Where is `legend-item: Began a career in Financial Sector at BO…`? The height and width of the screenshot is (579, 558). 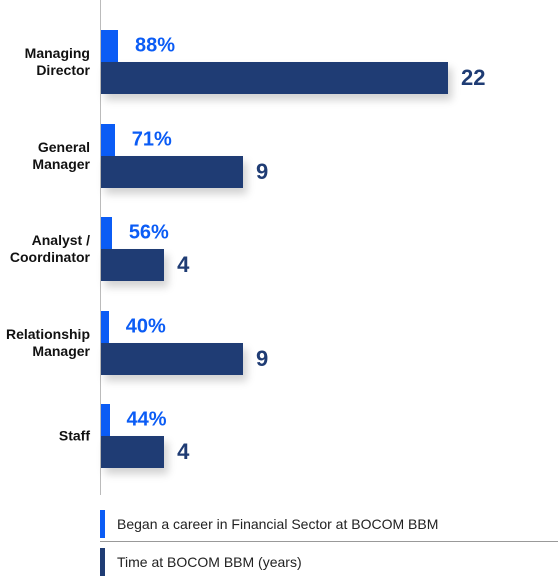 legend-item: Began a career in Financial Sector at BO… is located at coordinates (329, 524).